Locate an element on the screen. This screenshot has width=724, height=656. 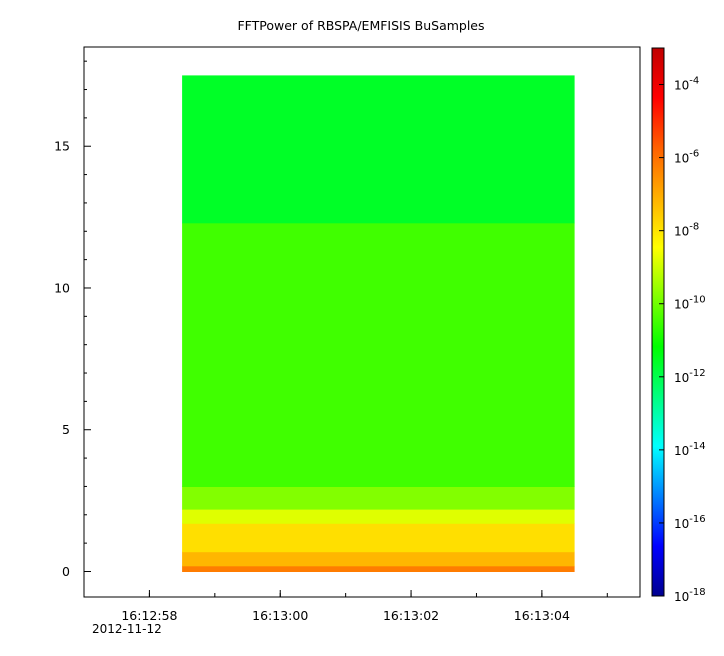
colorbar-gradient is located at coordinates (658, 322).